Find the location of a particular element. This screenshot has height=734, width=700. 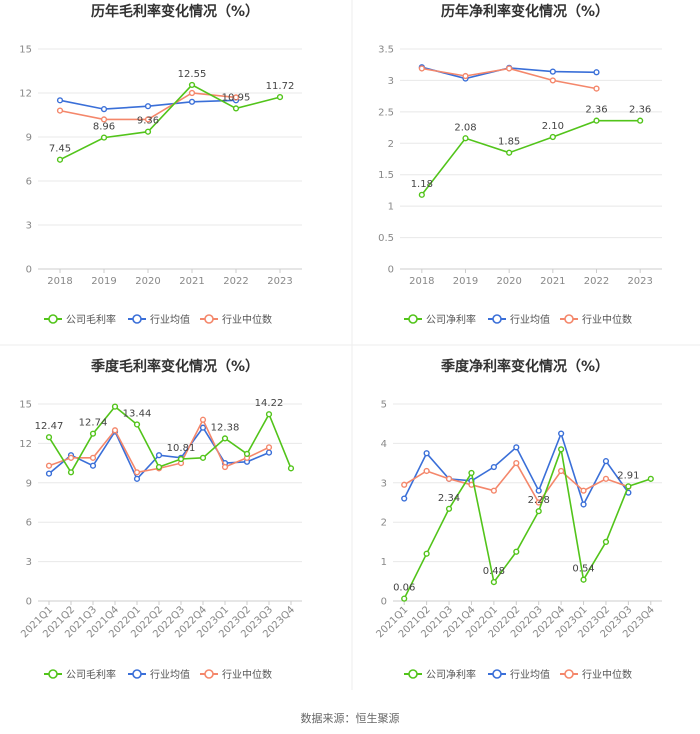

y-tick-label: 0.5 is located at coordinates (386, 238).